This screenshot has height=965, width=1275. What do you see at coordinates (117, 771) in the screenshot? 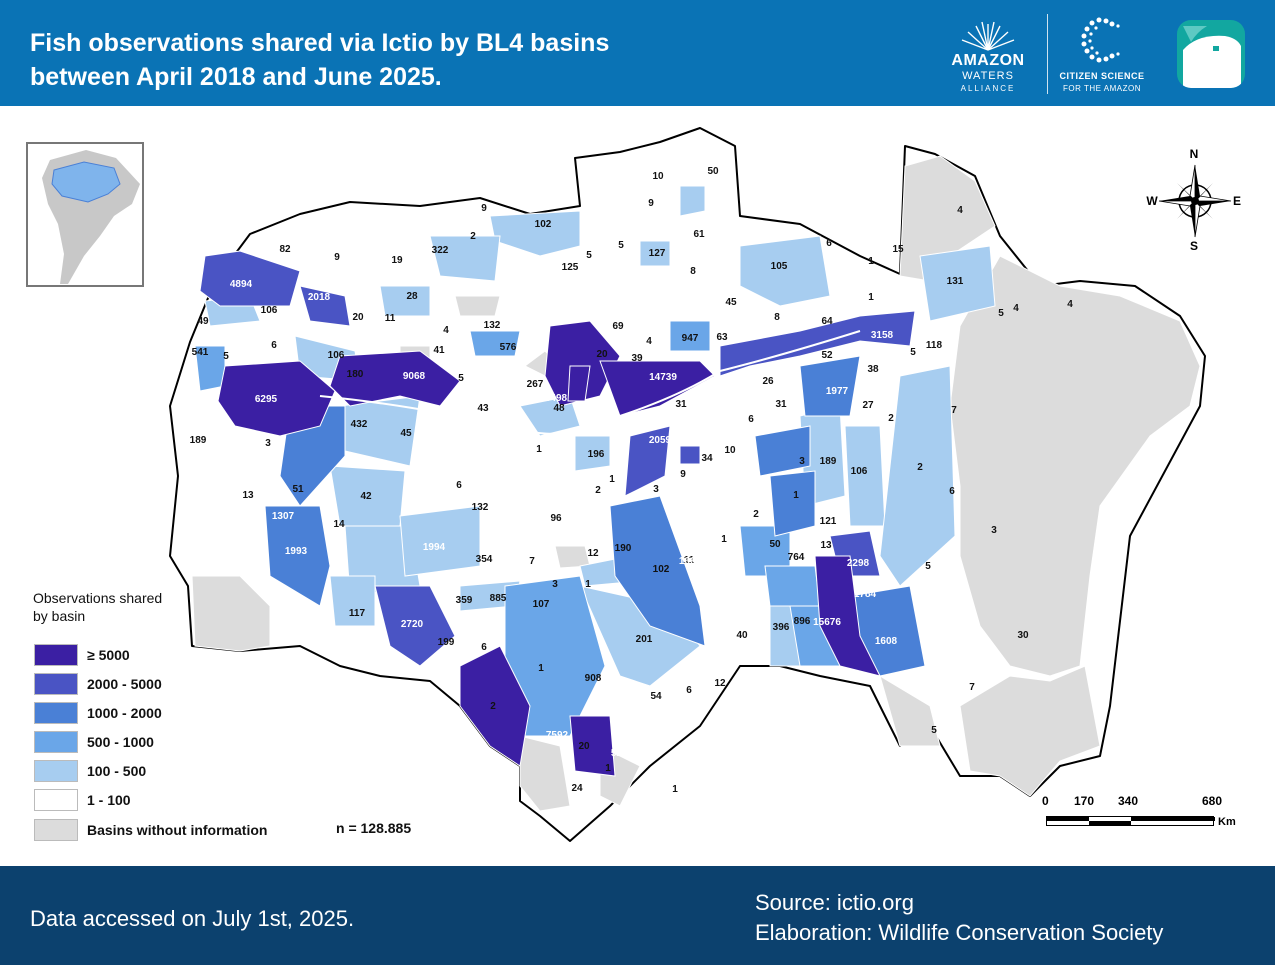
I see `legend-label: 100 - 500` at bounding box center [117, 771].